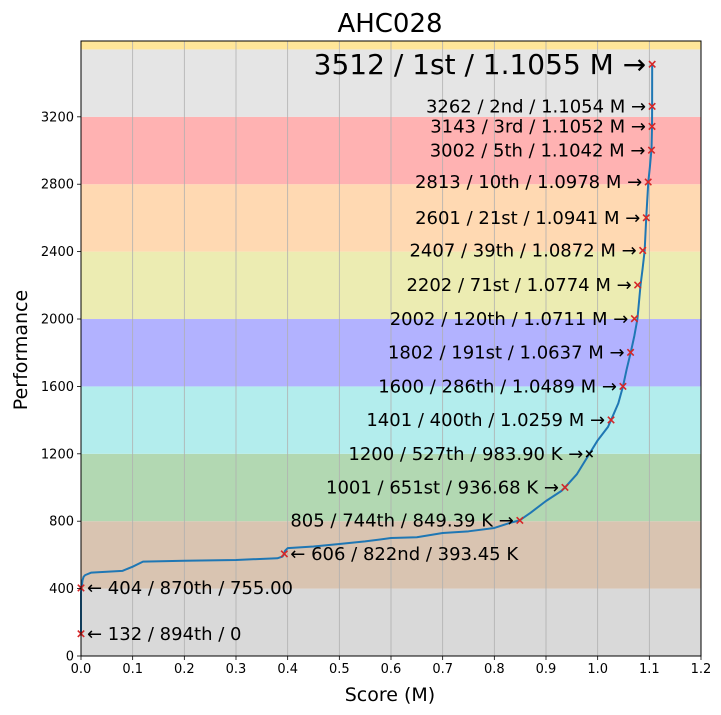 Image resolution: width=721 pixels, height=715 pixels. Describe the element at coordinates (57, 117) in the screenshot. I see `y-tick-label-8: 3200` at that location.